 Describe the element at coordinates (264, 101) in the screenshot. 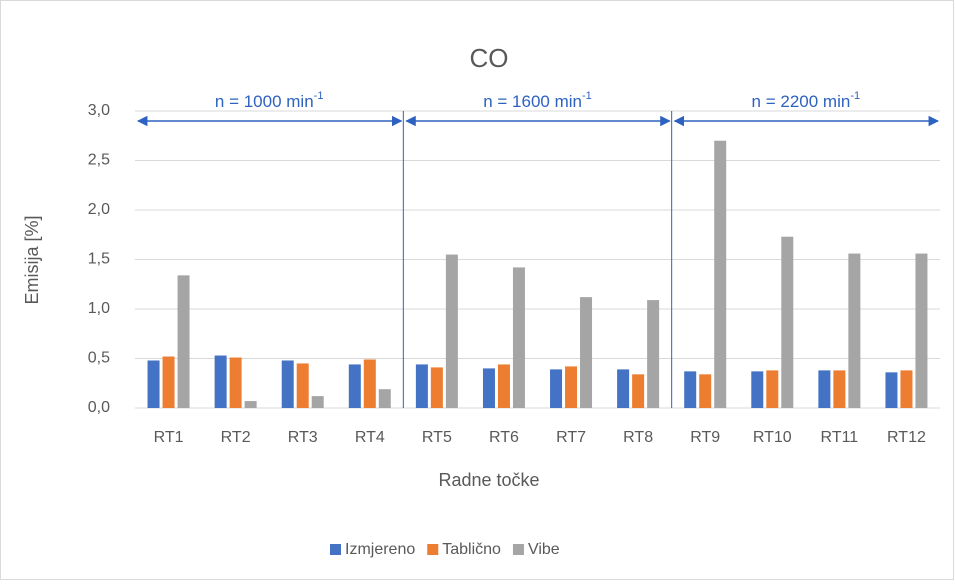

I see `range-label-text: n = 1000 min` at that location.